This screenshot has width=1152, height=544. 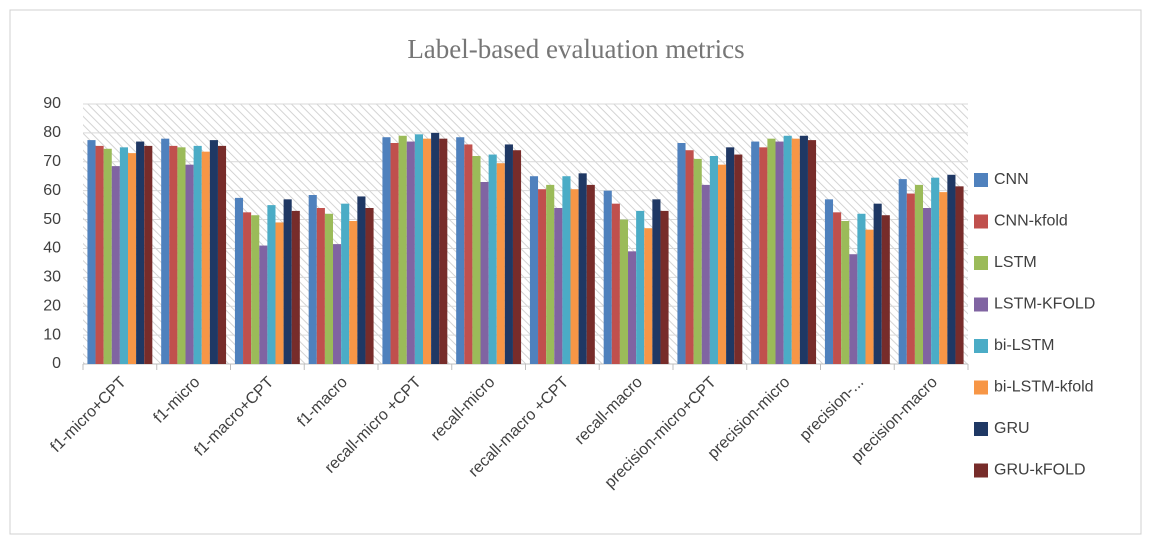 I want to click on y-tick-label: 80, so click(x=52, y=132).